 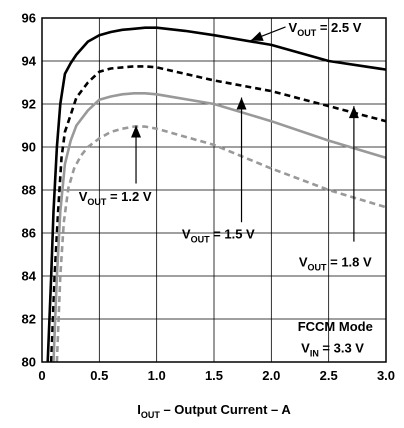 I want to click on y-tick-label: 86, so click(x=29, y=233).